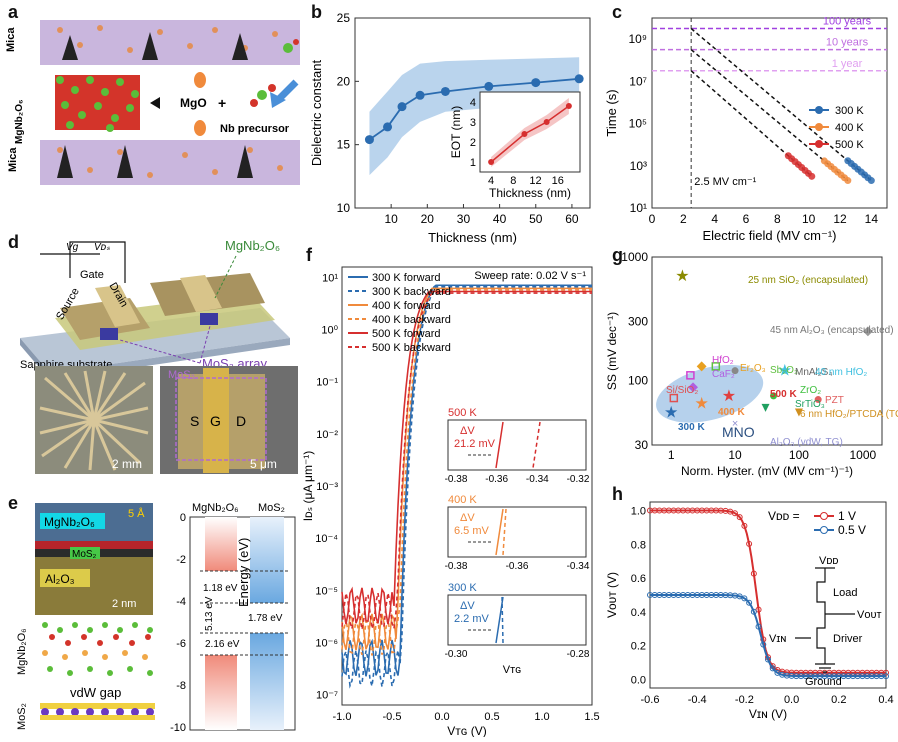 The image size is (898, 742). Describe the element at coordinates (638, 647) in the screenshot. I see `y-tick-label: 0.2` at that location.